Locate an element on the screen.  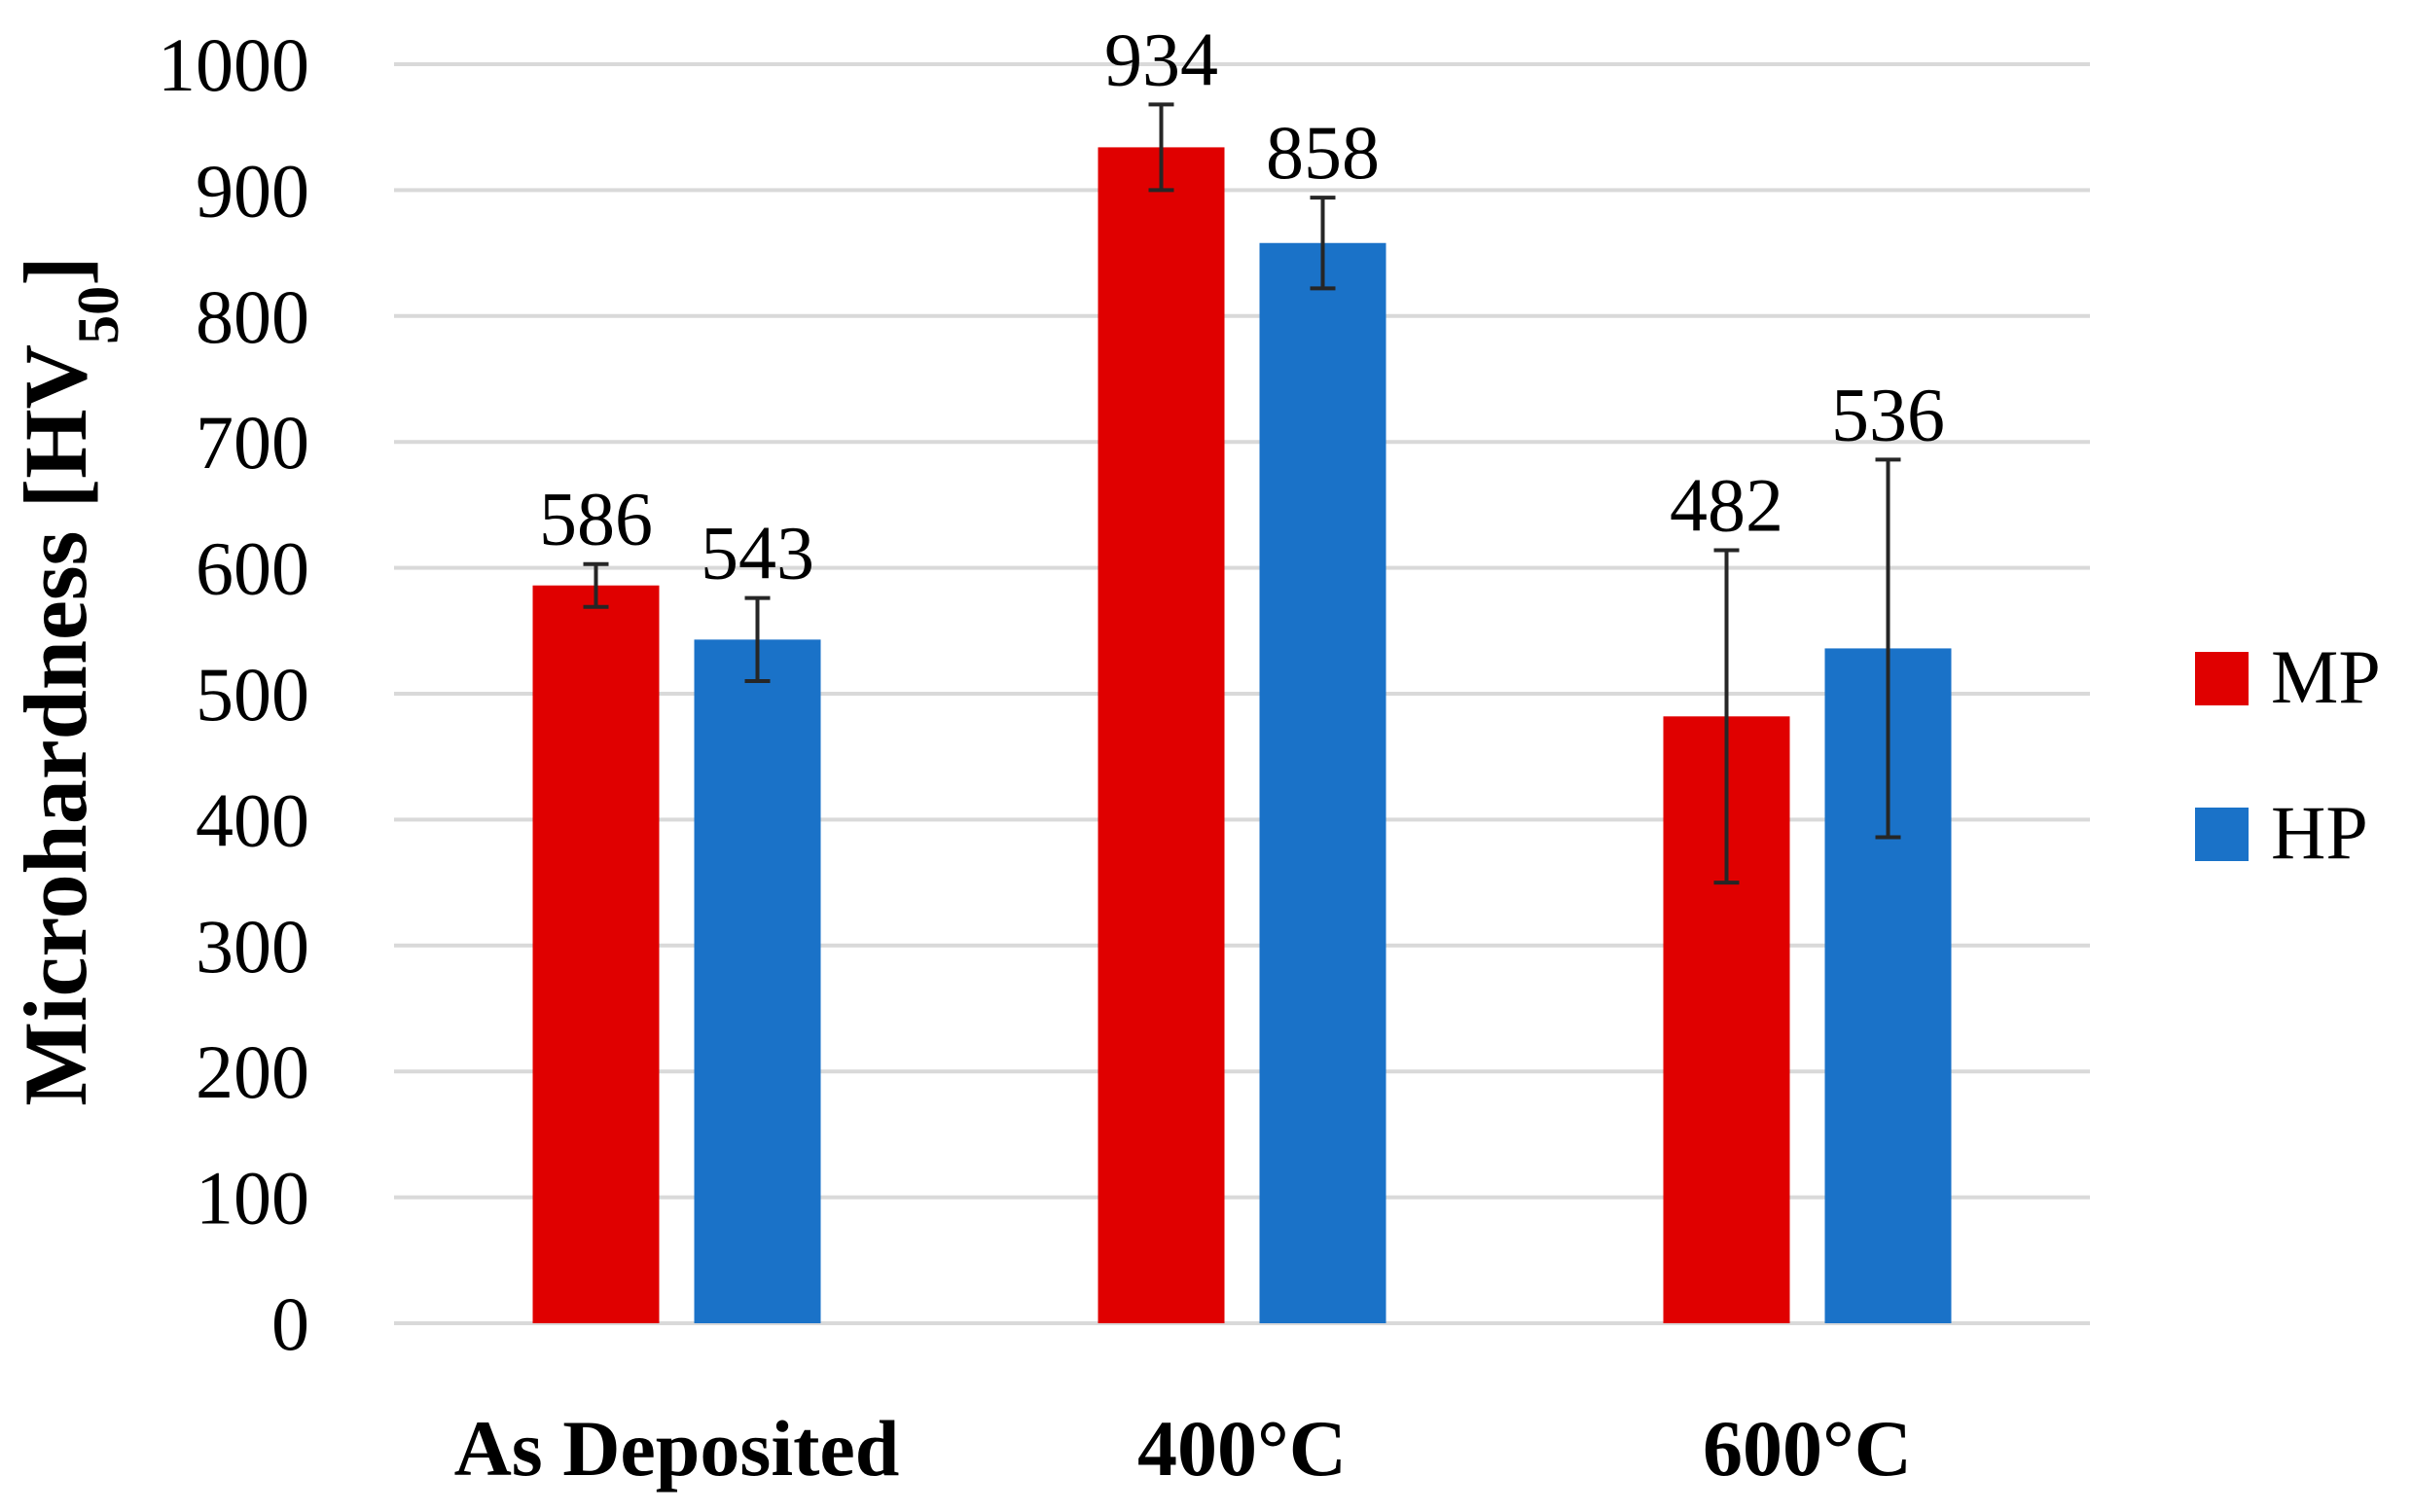
y-tick-label: 0 is located at coordinates (290, 1323).